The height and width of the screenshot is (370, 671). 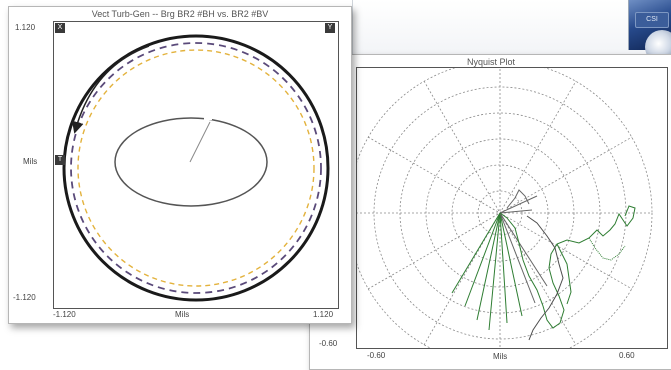 I want to click on thumbnail-label: CSI, so click(x=652, y=20).